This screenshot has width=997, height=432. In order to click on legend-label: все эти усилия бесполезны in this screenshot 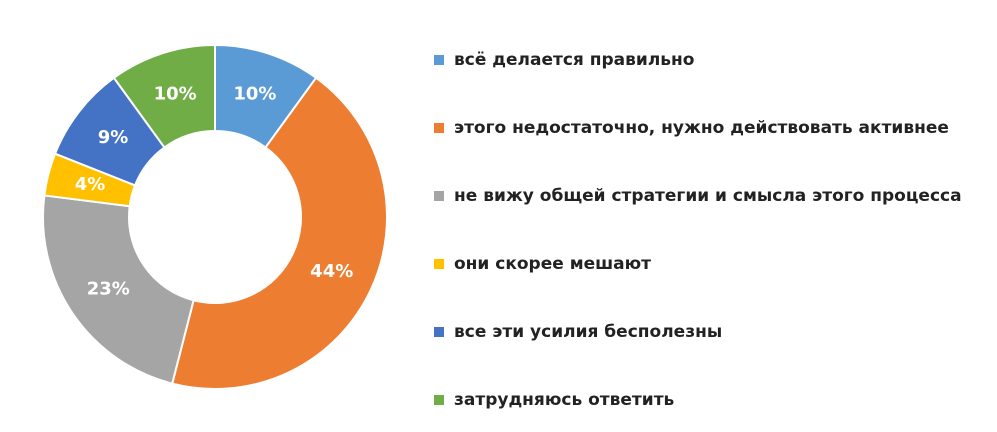, I will do `click(588, 332)`.